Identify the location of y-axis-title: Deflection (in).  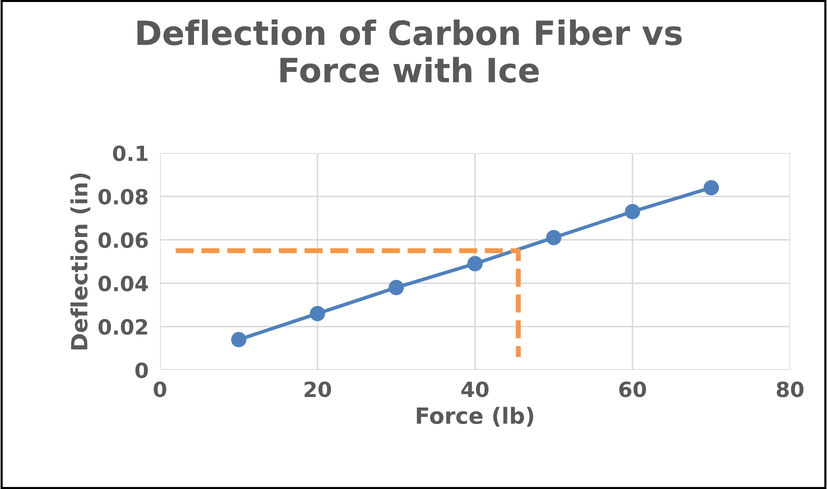
(80, 261).